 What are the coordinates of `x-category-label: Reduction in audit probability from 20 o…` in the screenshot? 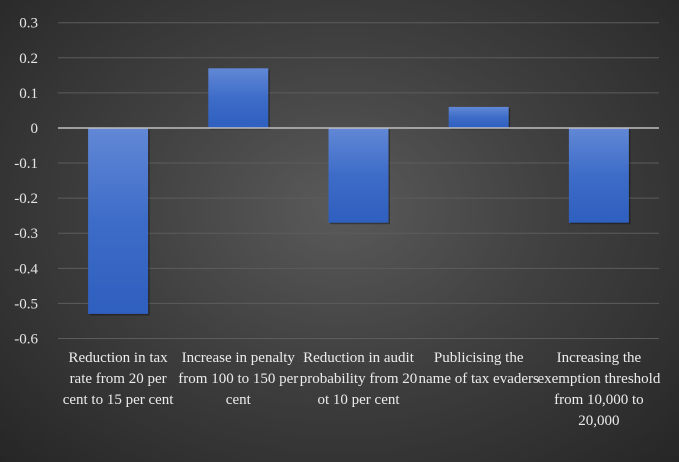 It's located at (358, 379).